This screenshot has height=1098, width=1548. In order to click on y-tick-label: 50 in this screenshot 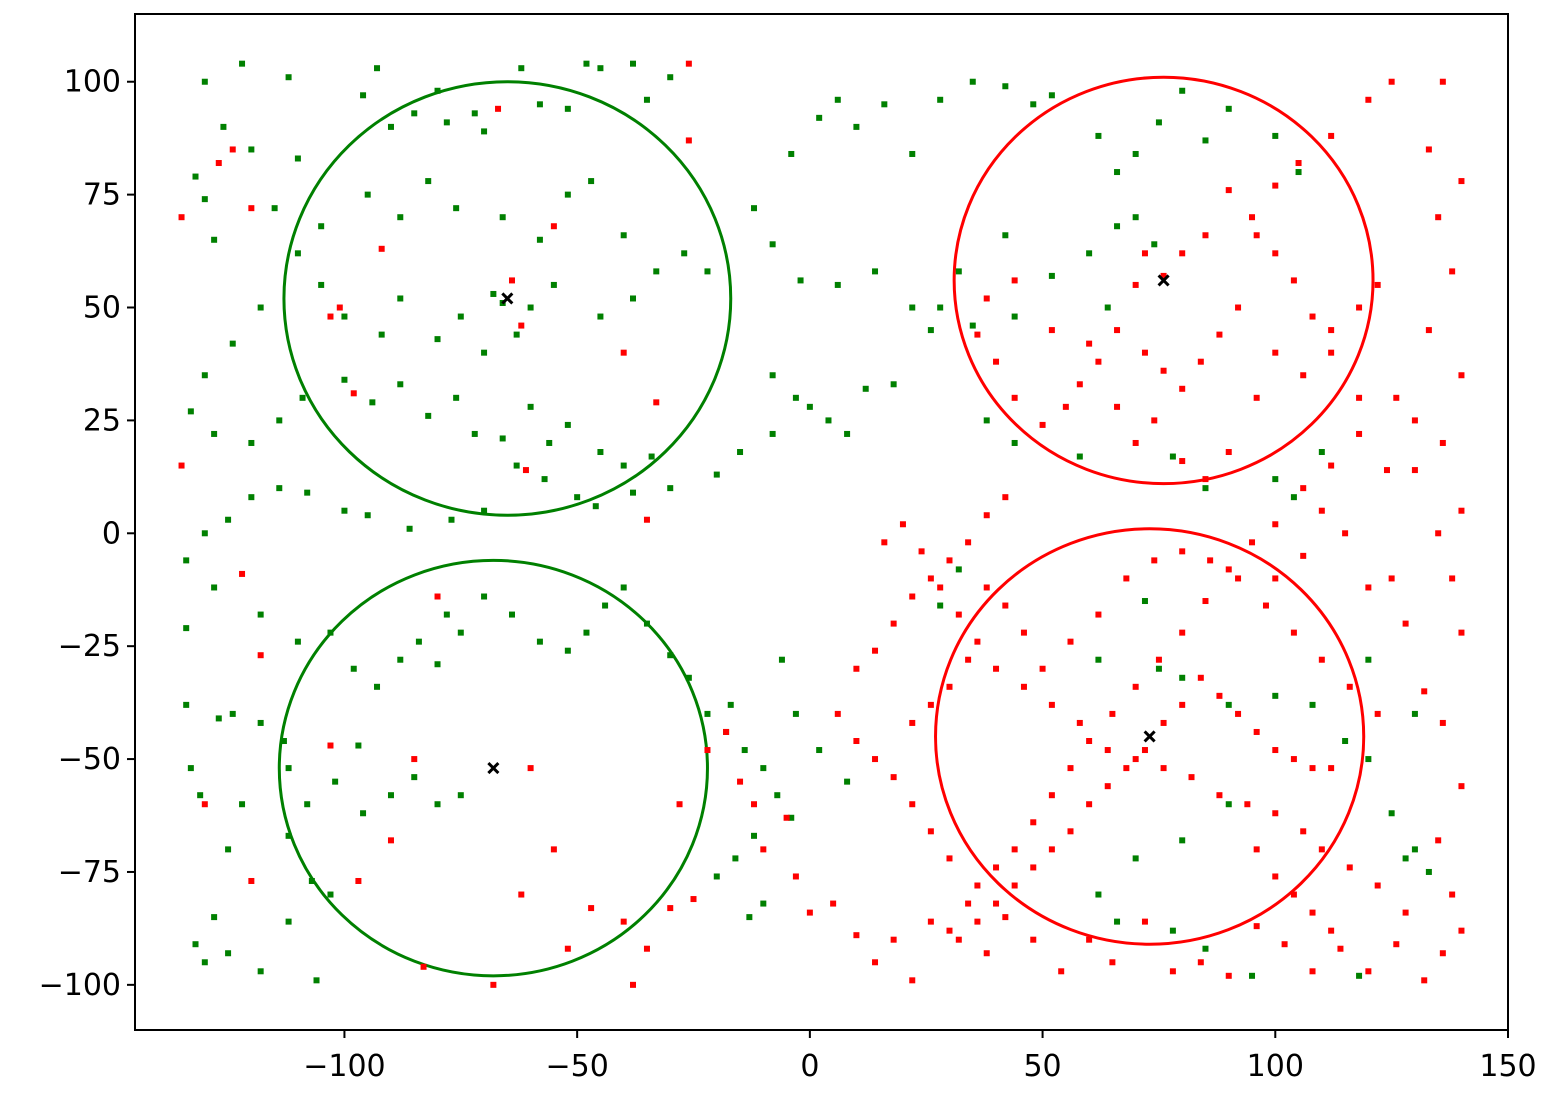, I will do `click(102, 308)`.